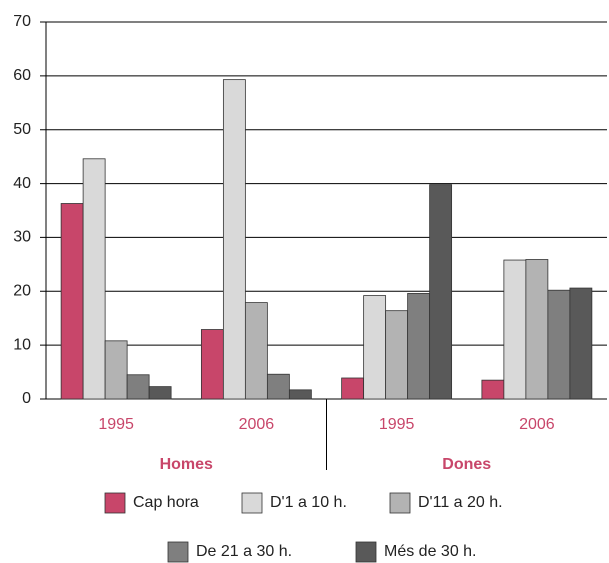 Image resolution: width=609 pixels, height=563 pixels. Describe the element at coordinates (22, 75) in the screenshot. I see `y-tick-label: 60` at that location.